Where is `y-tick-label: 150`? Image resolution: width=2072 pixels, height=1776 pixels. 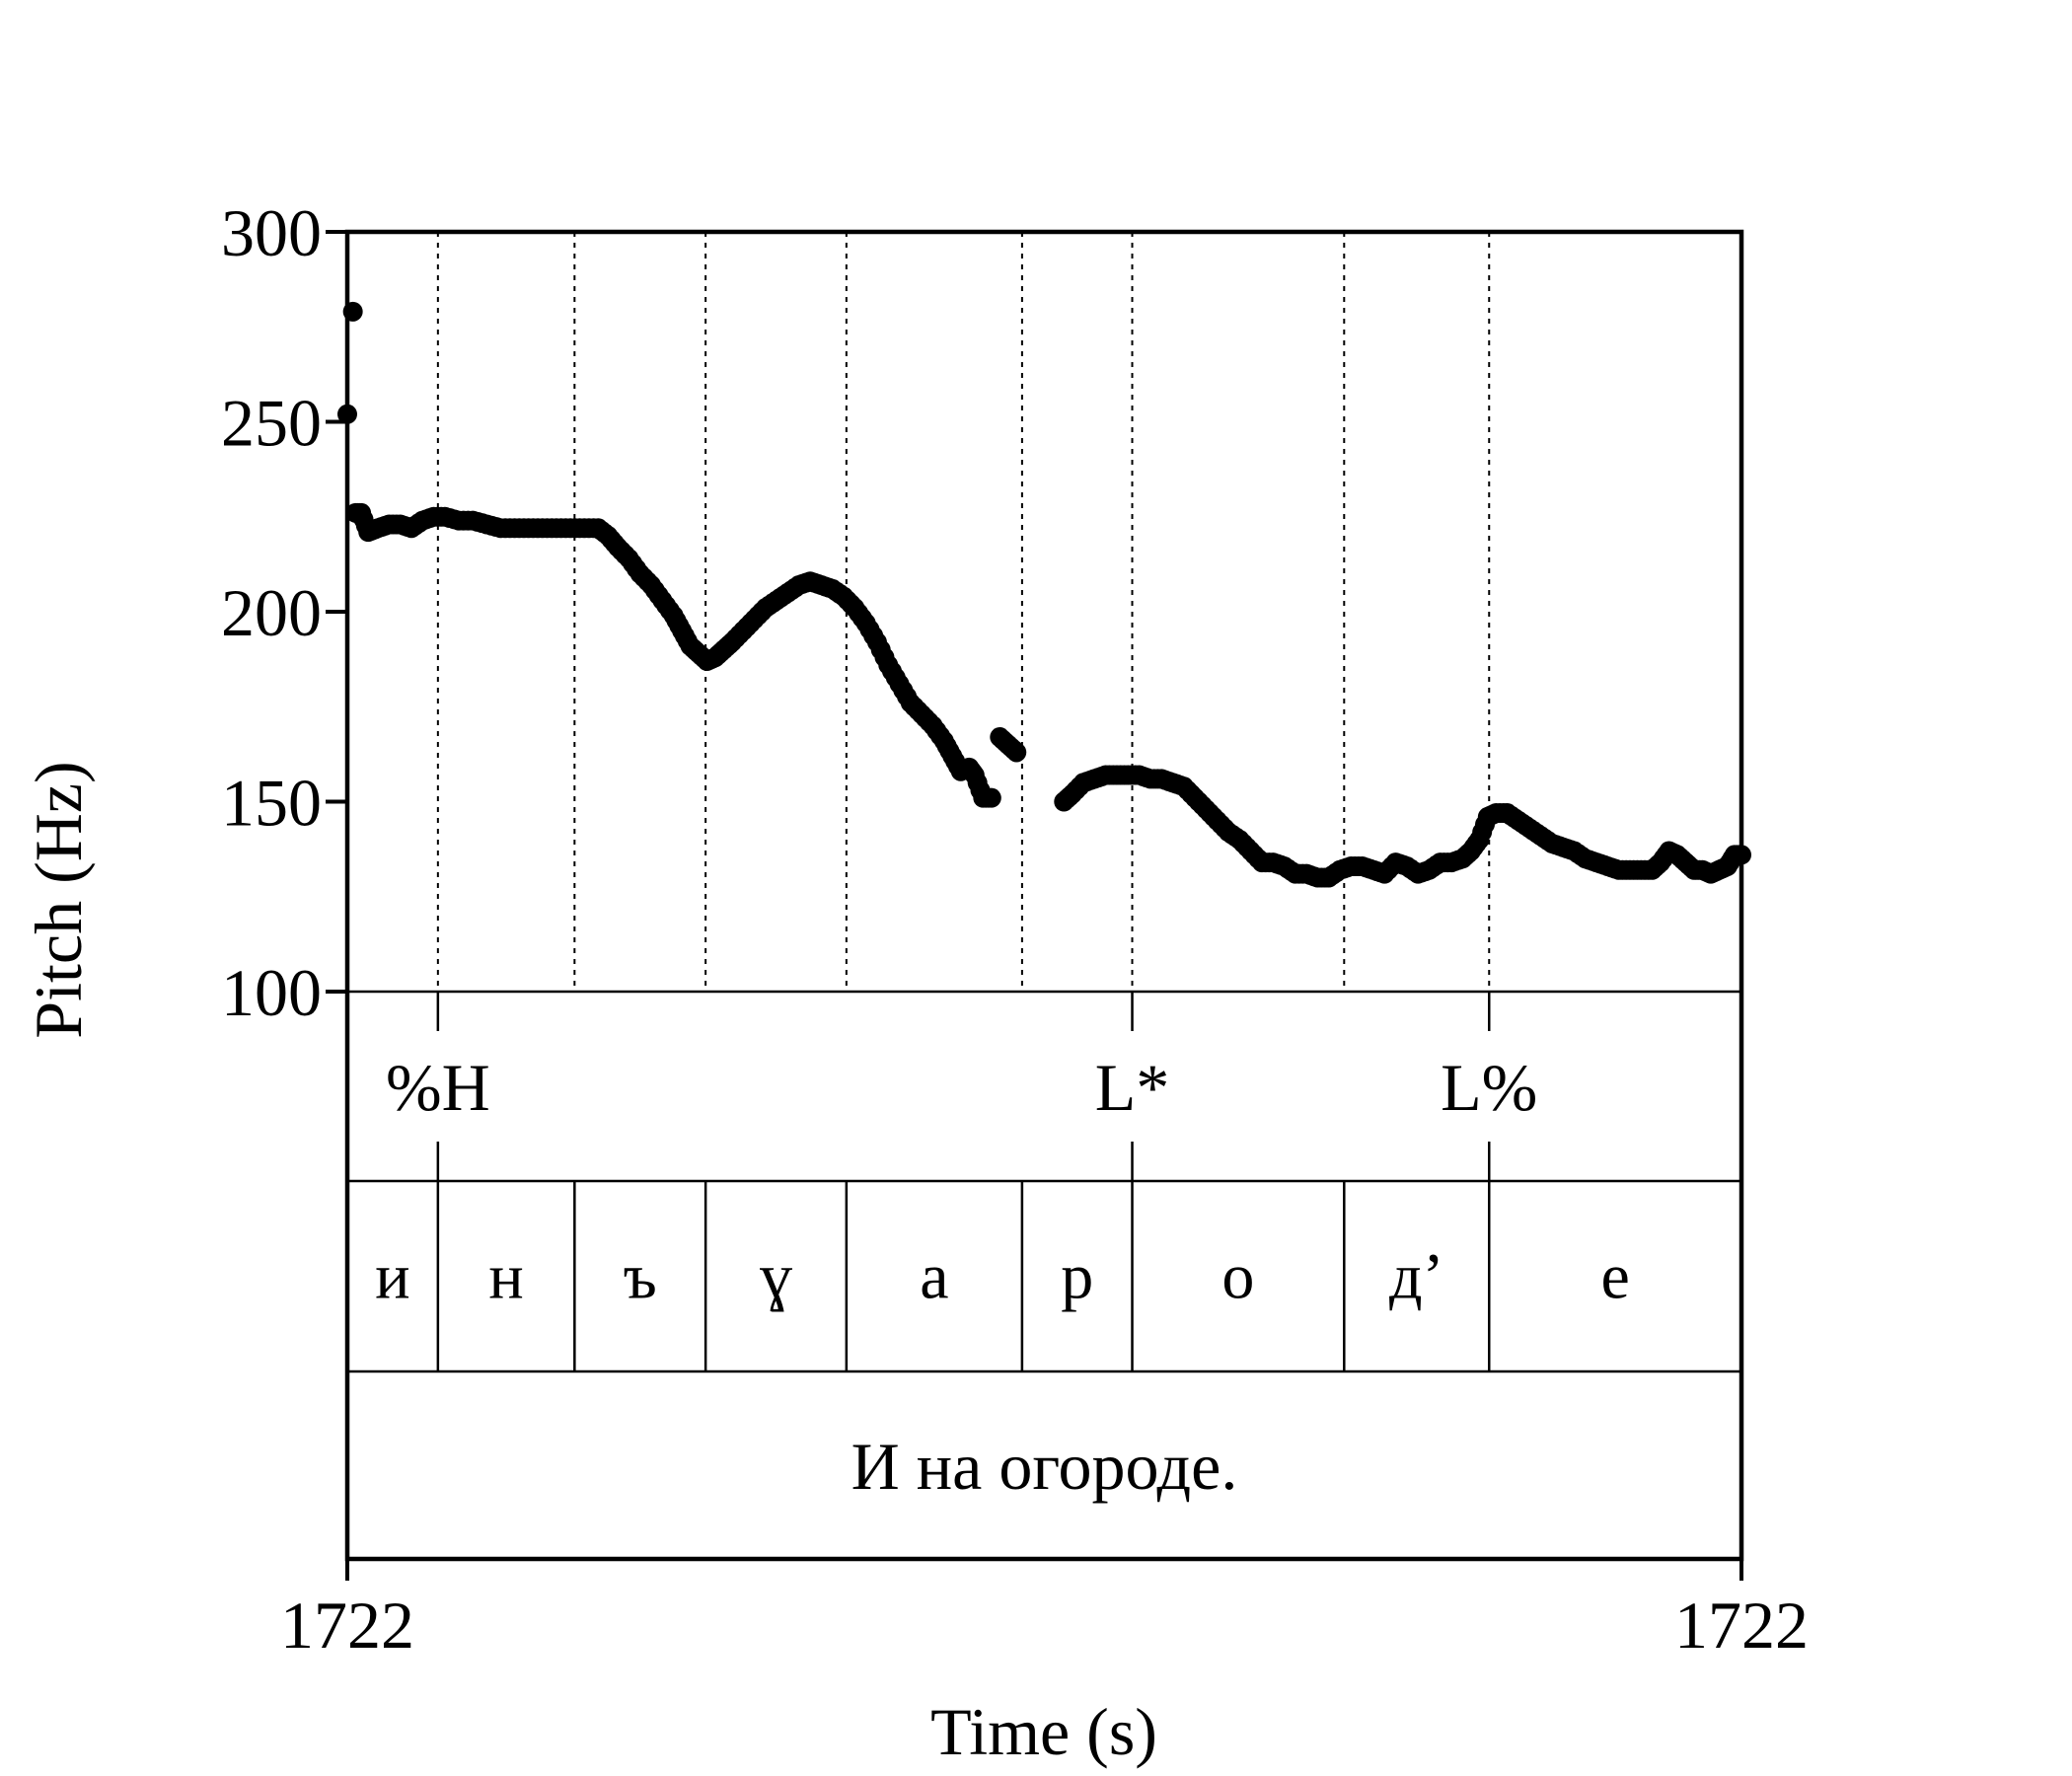
y-tick-label: 150 is located at coordinates (272, 803).